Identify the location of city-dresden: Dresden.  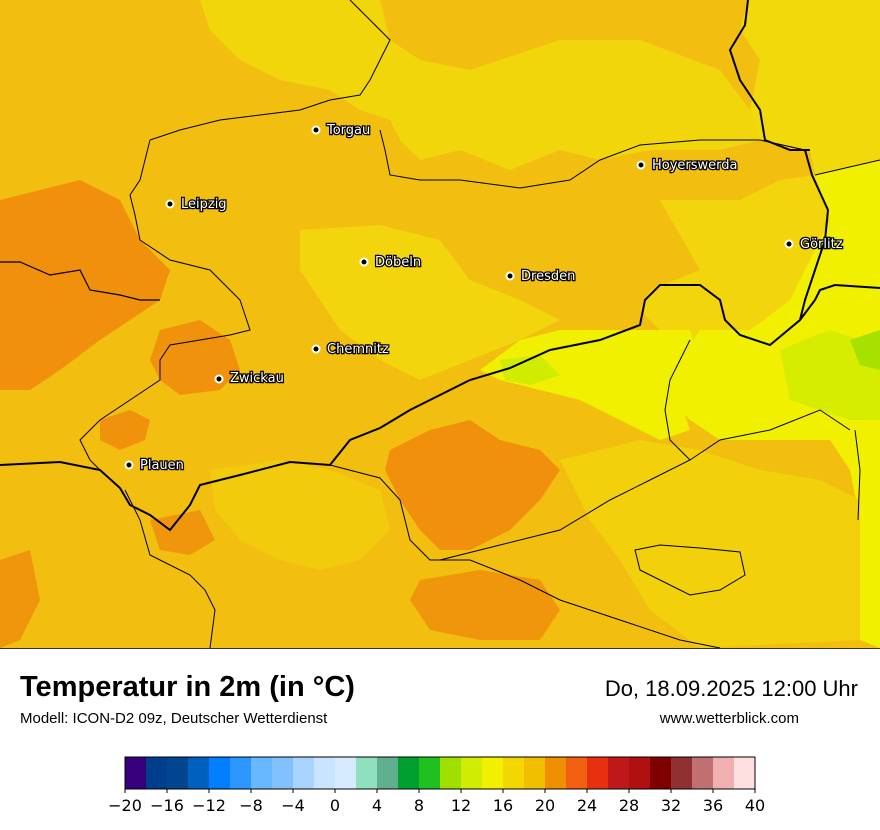
(541, 276).